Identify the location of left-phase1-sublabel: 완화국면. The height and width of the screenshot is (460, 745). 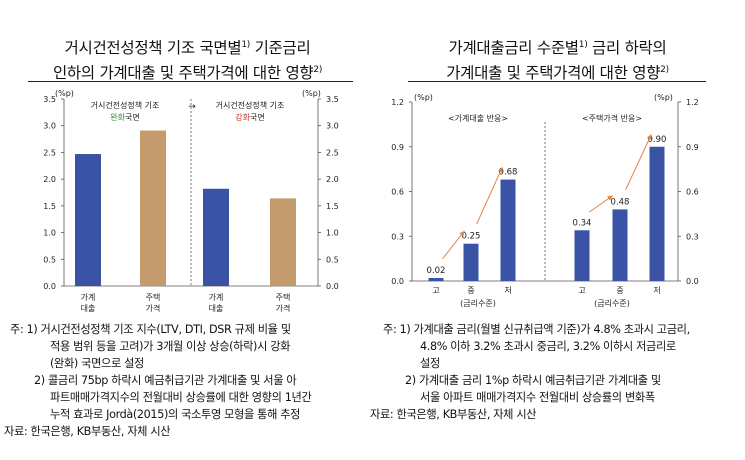
(124, 117).